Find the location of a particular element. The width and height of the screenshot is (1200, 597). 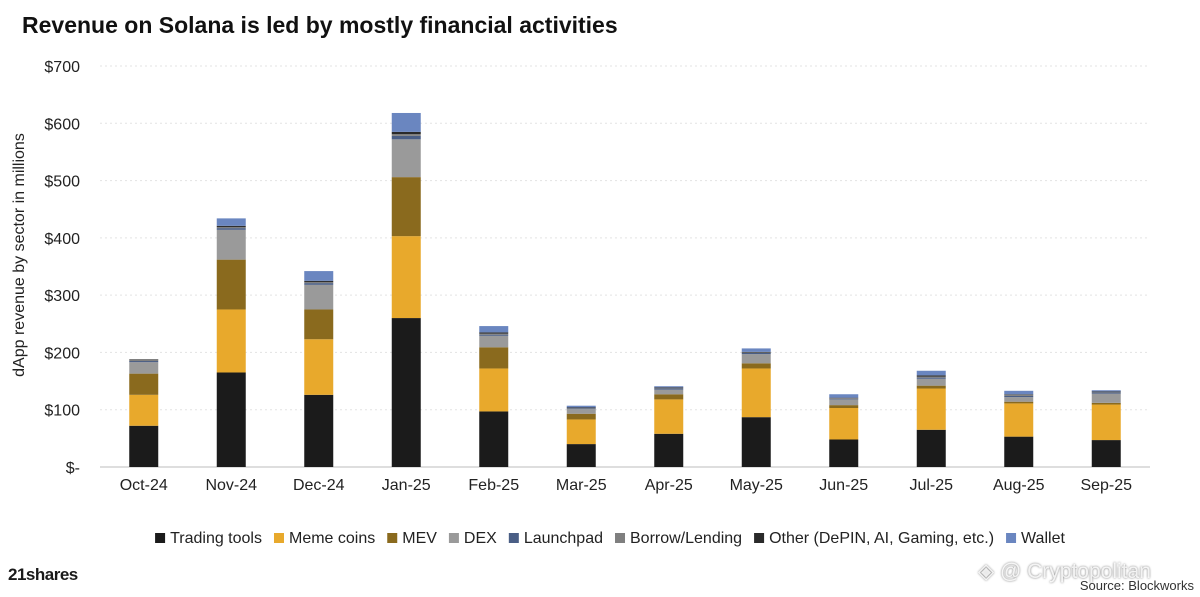

legend-item: Trading tools is located at coordinates (208, 538).